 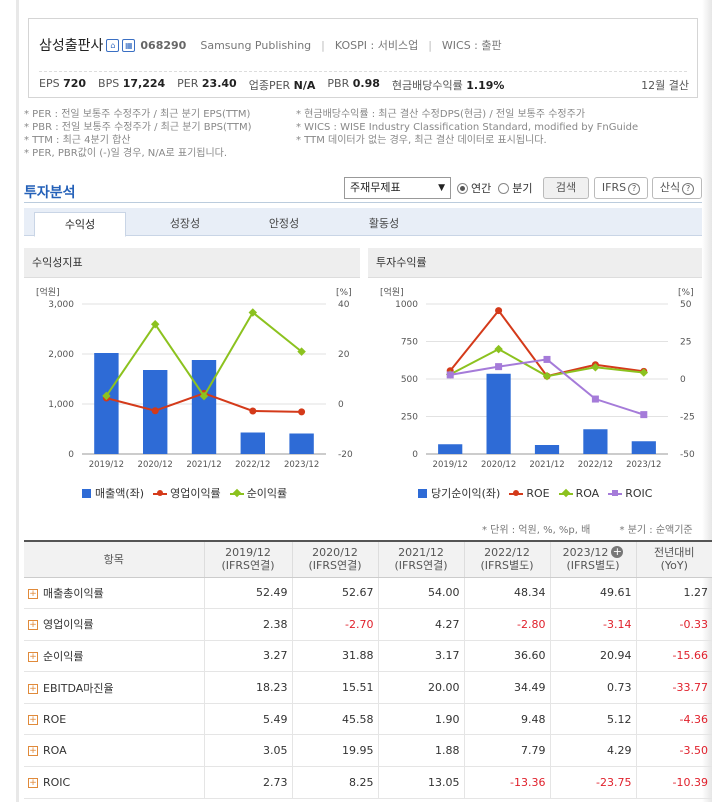 I want to click on bar-2019/12, so click(x=450, y=449).